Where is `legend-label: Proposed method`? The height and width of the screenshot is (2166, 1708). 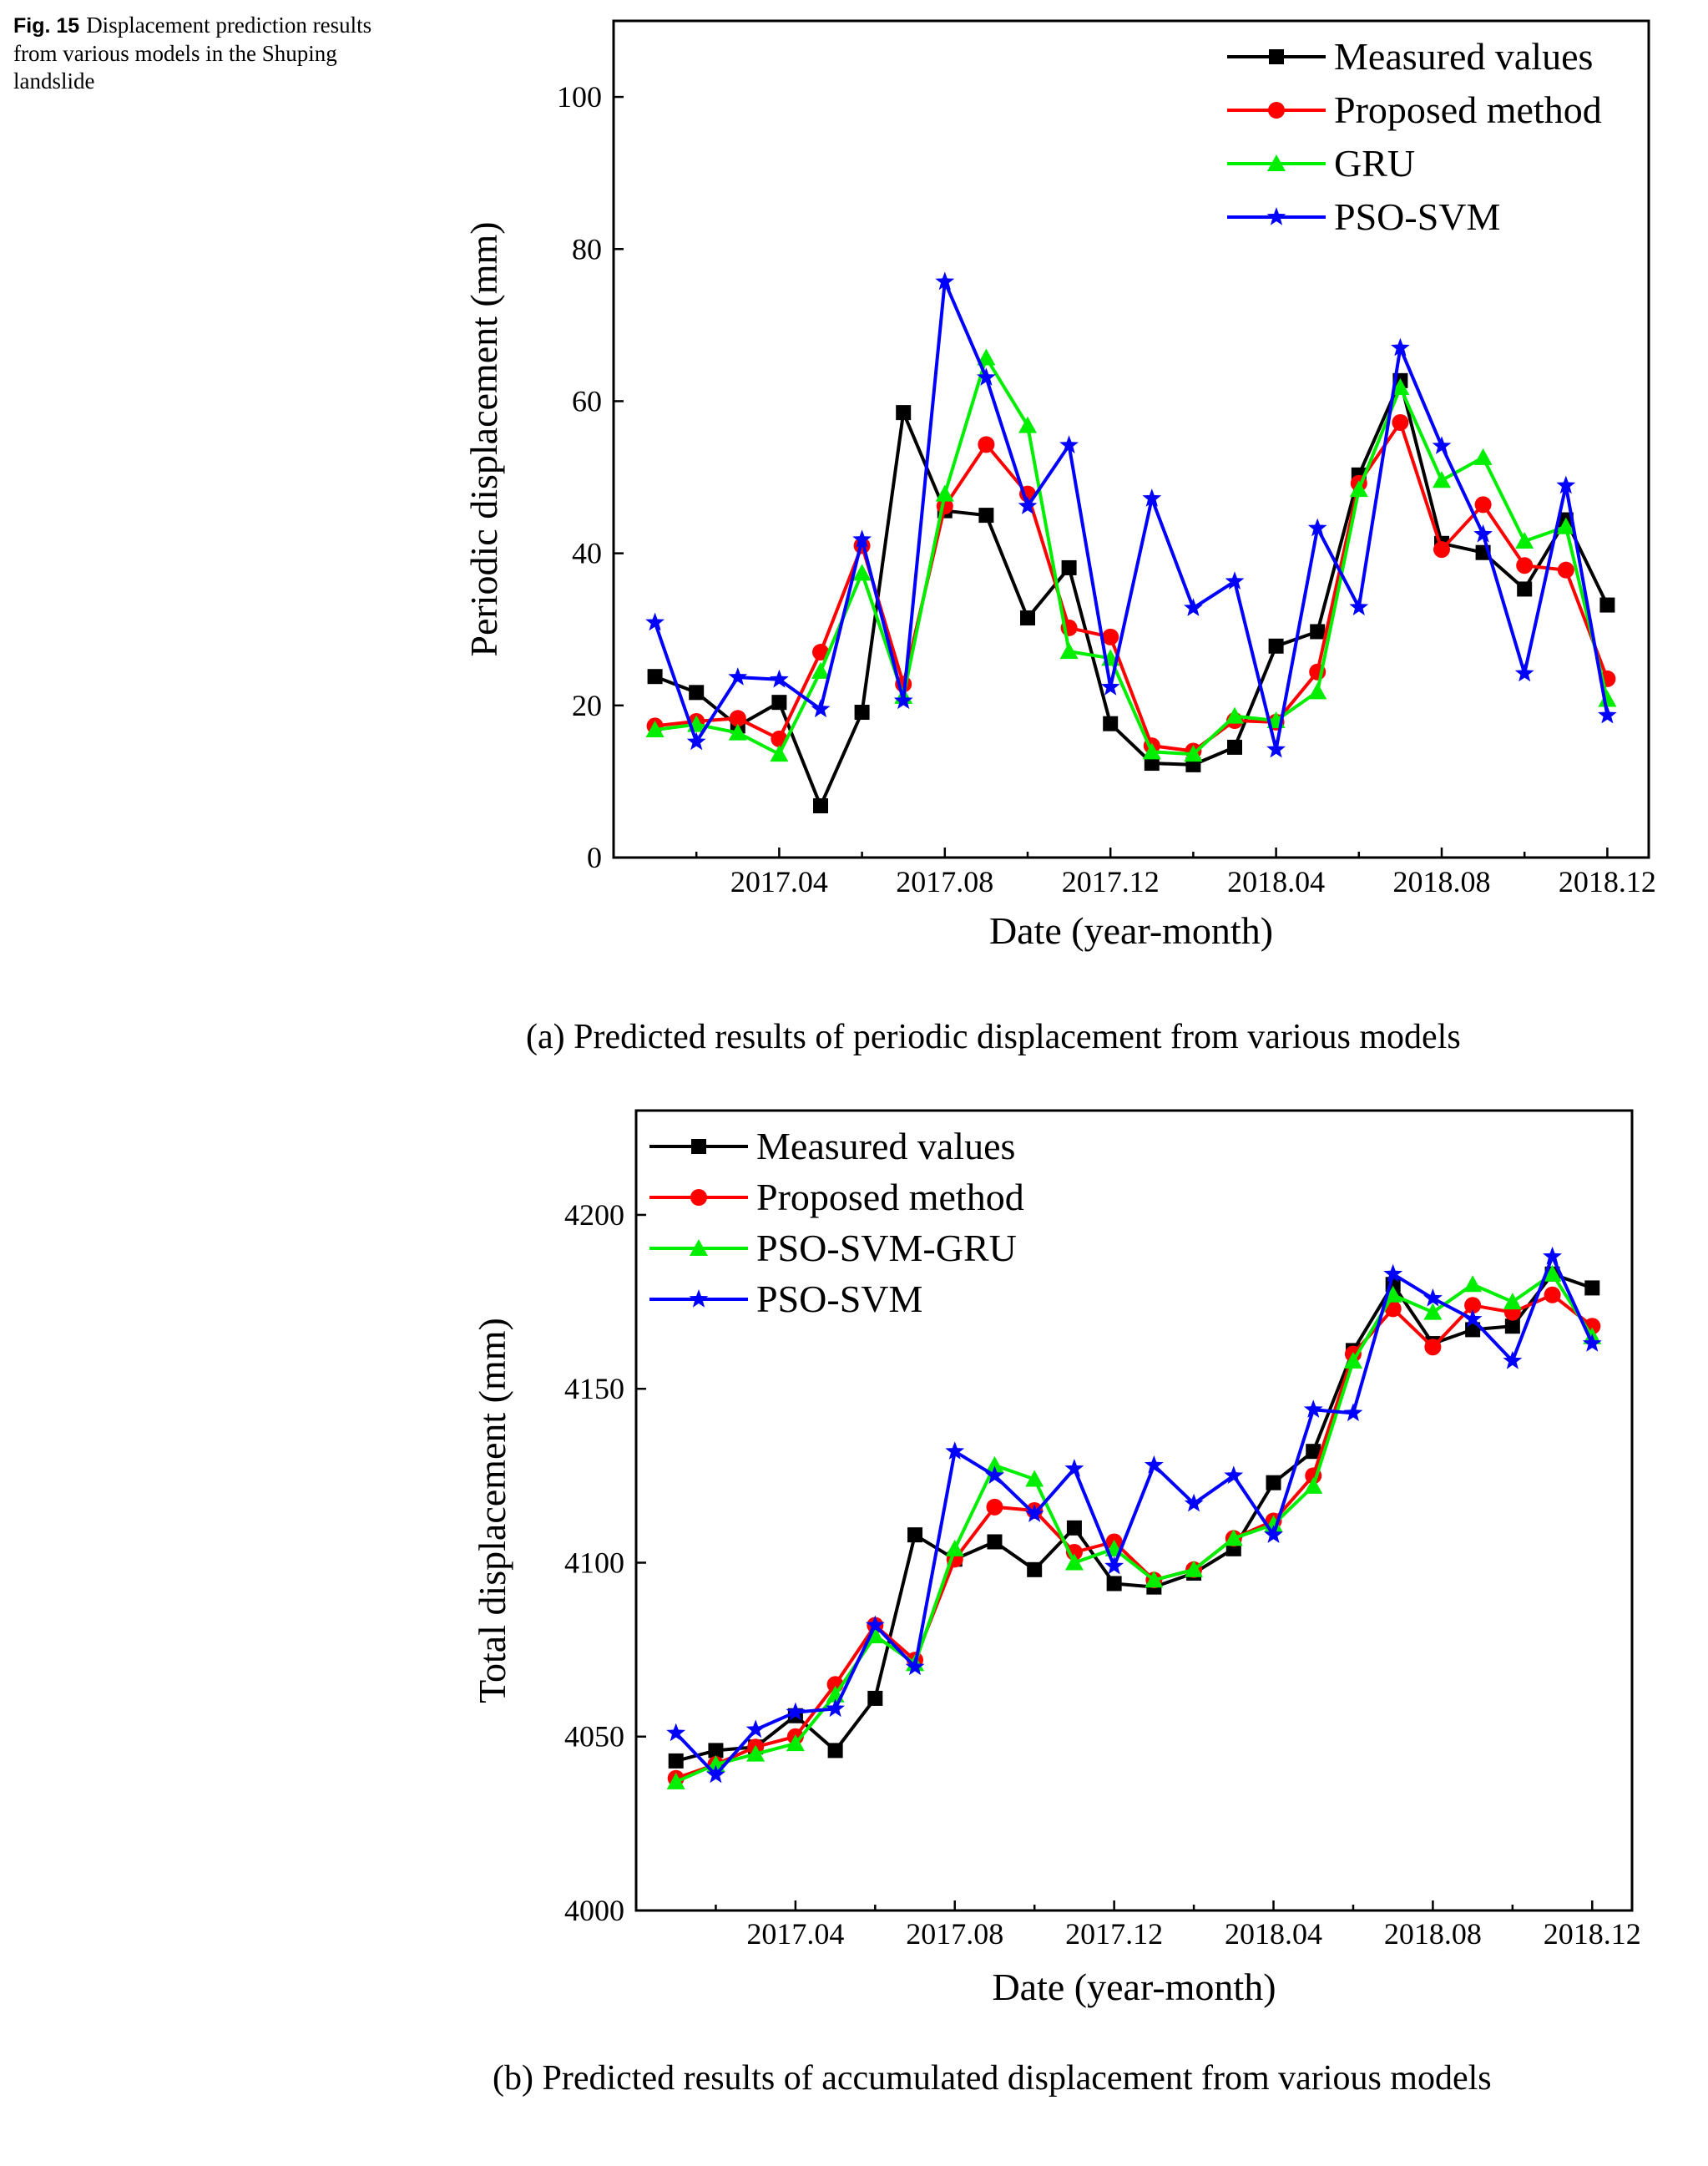 legend-label: Proposed method is located at coordinates (890, 1197).